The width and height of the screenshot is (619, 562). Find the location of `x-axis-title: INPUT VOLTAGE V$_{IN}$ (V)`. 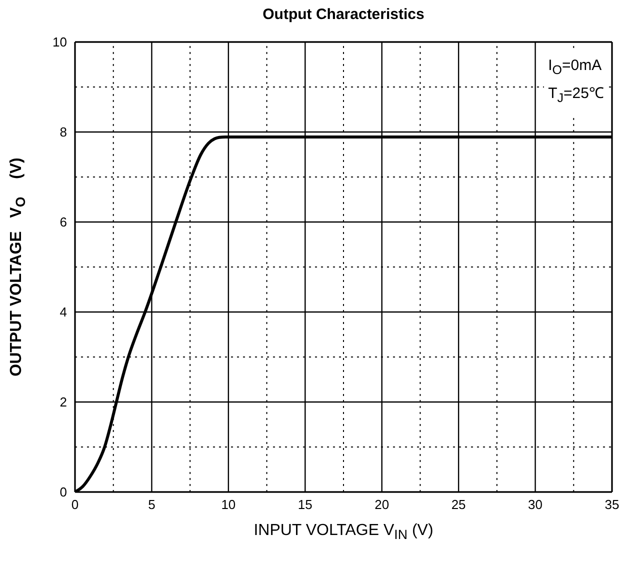

x-axis-title: INPUT VOLTAGE V$_{IN}$ (V) is located at coordinates (343, 532).